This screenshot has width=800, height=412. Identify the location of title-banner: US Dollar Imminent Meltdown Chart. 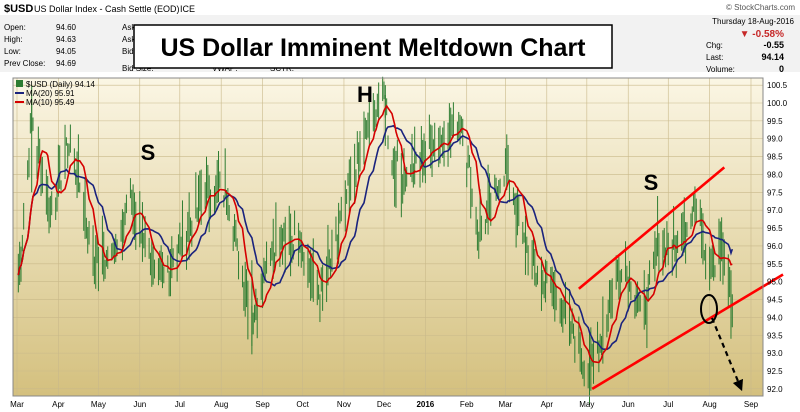
(373, 48).